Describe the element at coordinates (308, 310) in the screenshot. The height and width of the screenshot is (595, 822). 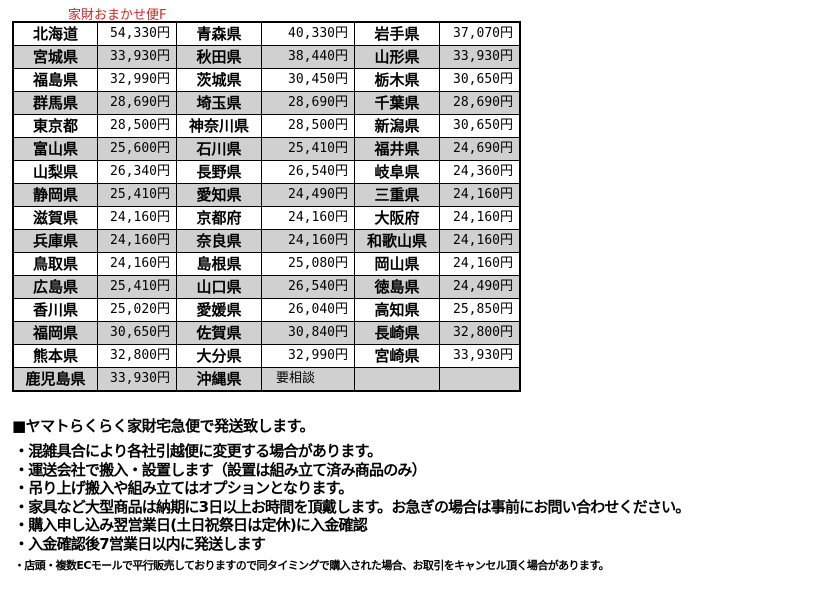
I see `price-cell: 26,040円` at that location.